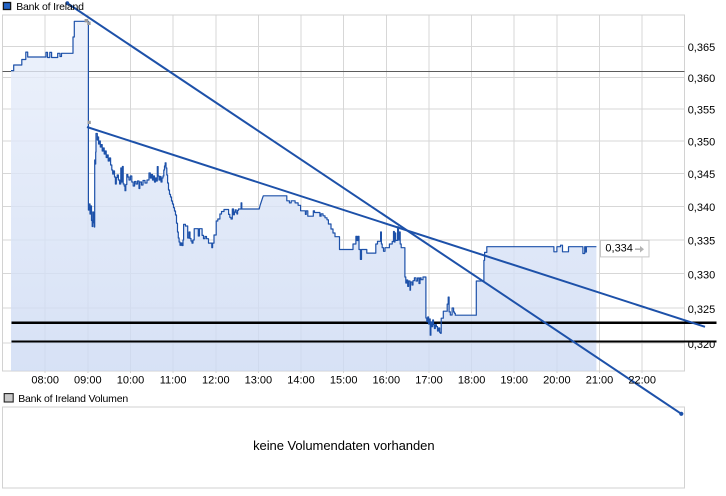 Image resolution: width=726 pixels, height=496 pixels. Describe the element at coordinates (702, 143) in the screenshot. I see `svg-text: 0,350` at that location.